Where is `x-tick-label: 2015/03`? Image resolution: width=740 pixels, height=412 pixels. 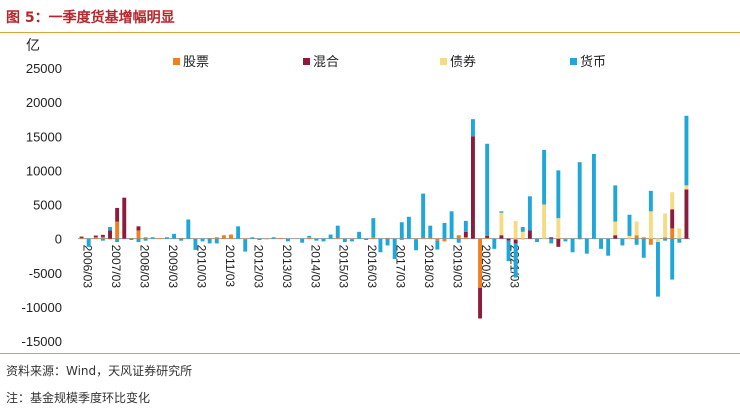 x-tick-label: 2015/03 is located at coordinates (344, 267).